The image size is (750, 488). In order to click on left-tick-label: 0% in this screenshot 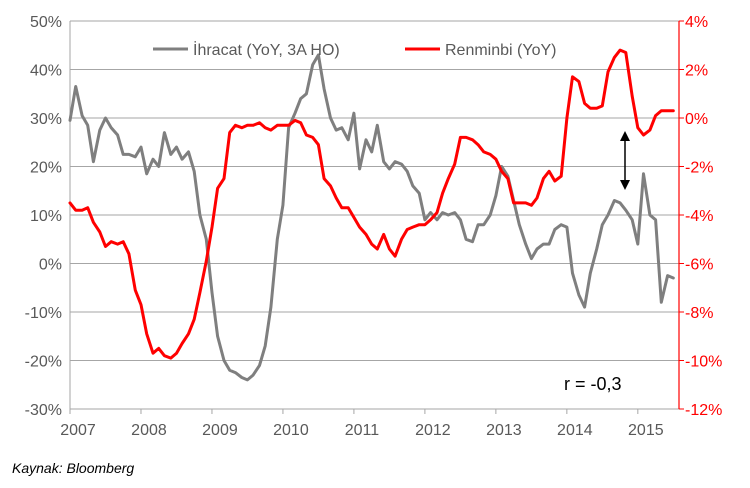, I will do `click(50, 265)`.